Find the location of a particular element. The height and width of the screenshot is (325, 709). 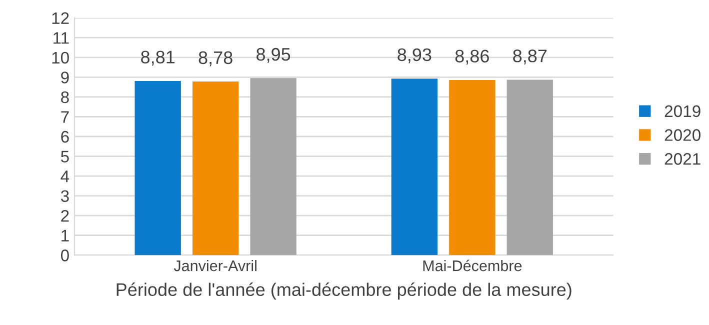

y-tick-label: 1 is located at coordinates (65, 236).